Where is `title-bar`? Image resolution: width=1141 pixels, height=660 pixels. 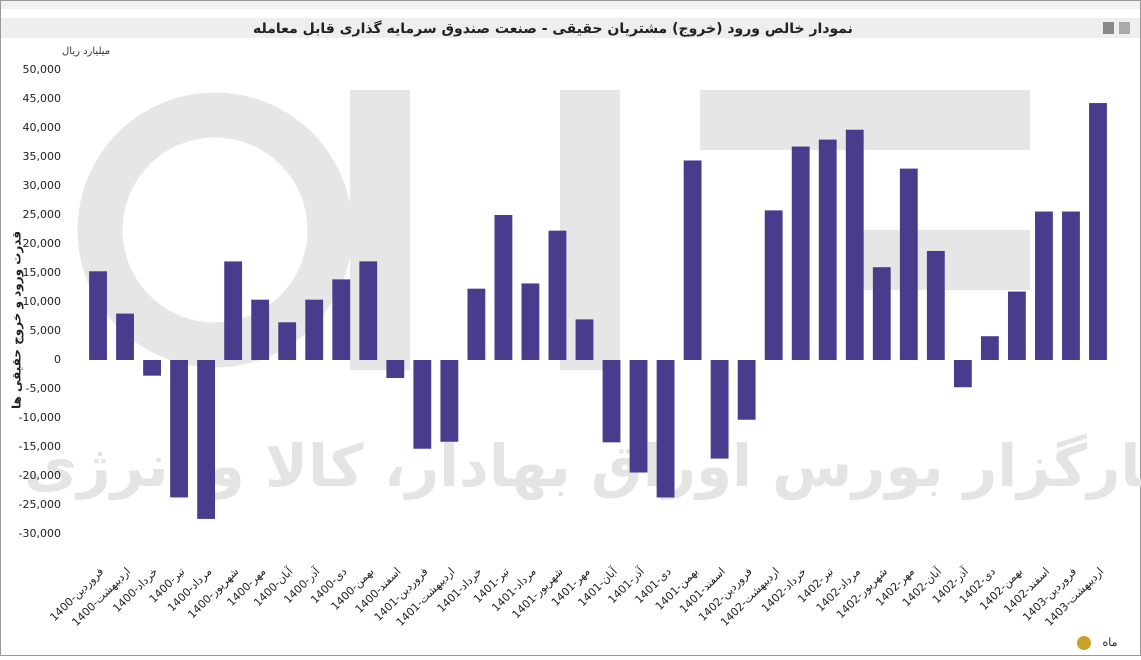 title-bar is located at coordinates (570, 28).